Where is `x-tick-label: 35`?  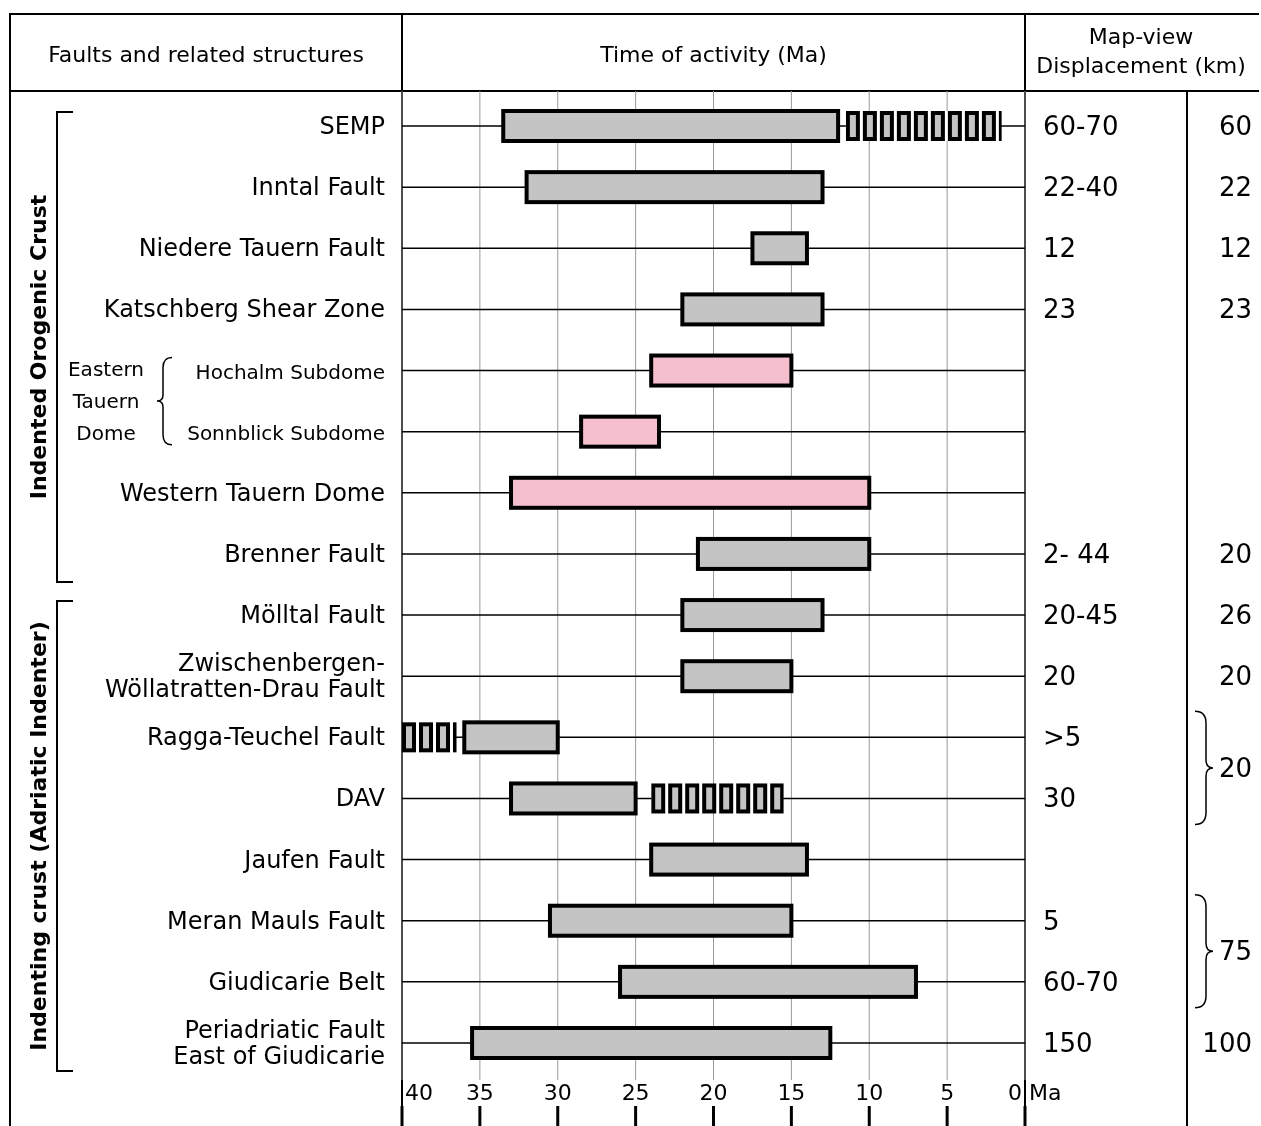 x-tick-label: 35 is located at coordinates (479, 1092).